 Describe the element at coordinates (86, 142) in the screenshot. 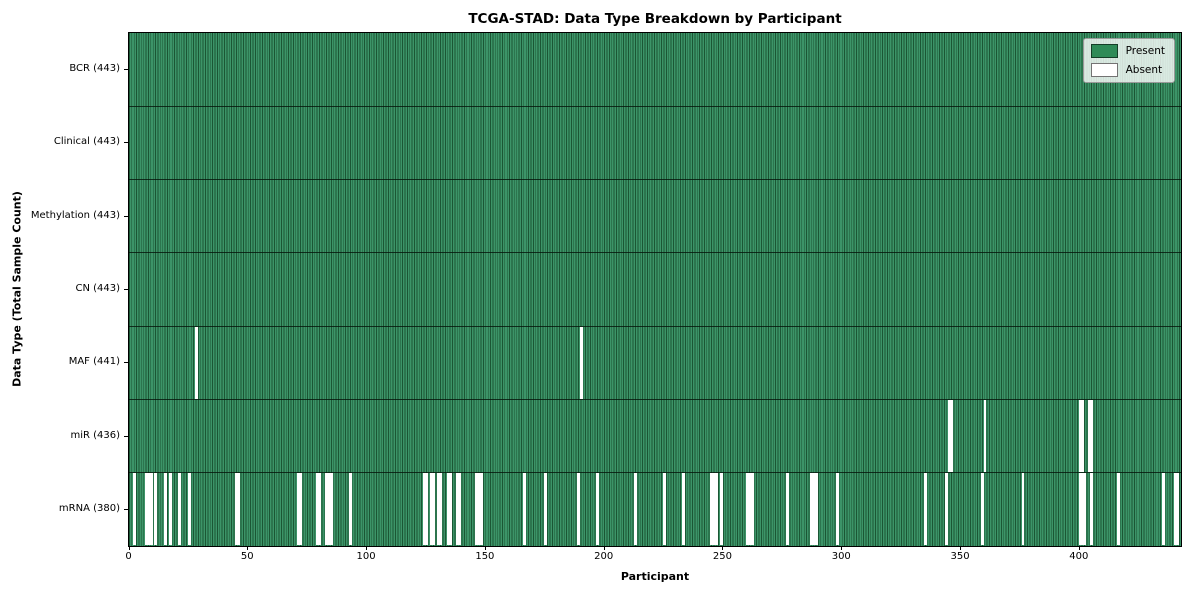

I see `y-tick-label-Clinical: Clinical (443)` at that location.